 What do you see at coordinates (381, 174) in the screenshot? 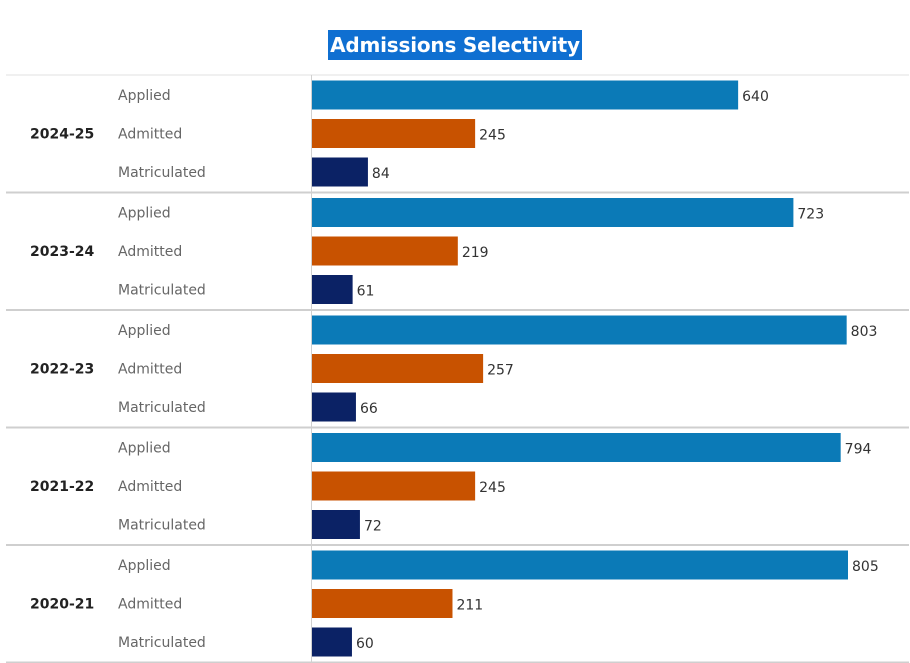
I see `value-label: 84` at bounding box center [381, 174].